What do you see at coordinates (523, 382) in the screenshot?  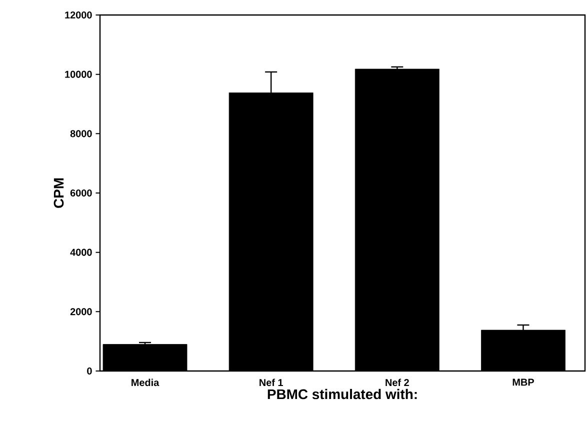 I see `x-tick-label: MBP` at bounding box center [523, 382].